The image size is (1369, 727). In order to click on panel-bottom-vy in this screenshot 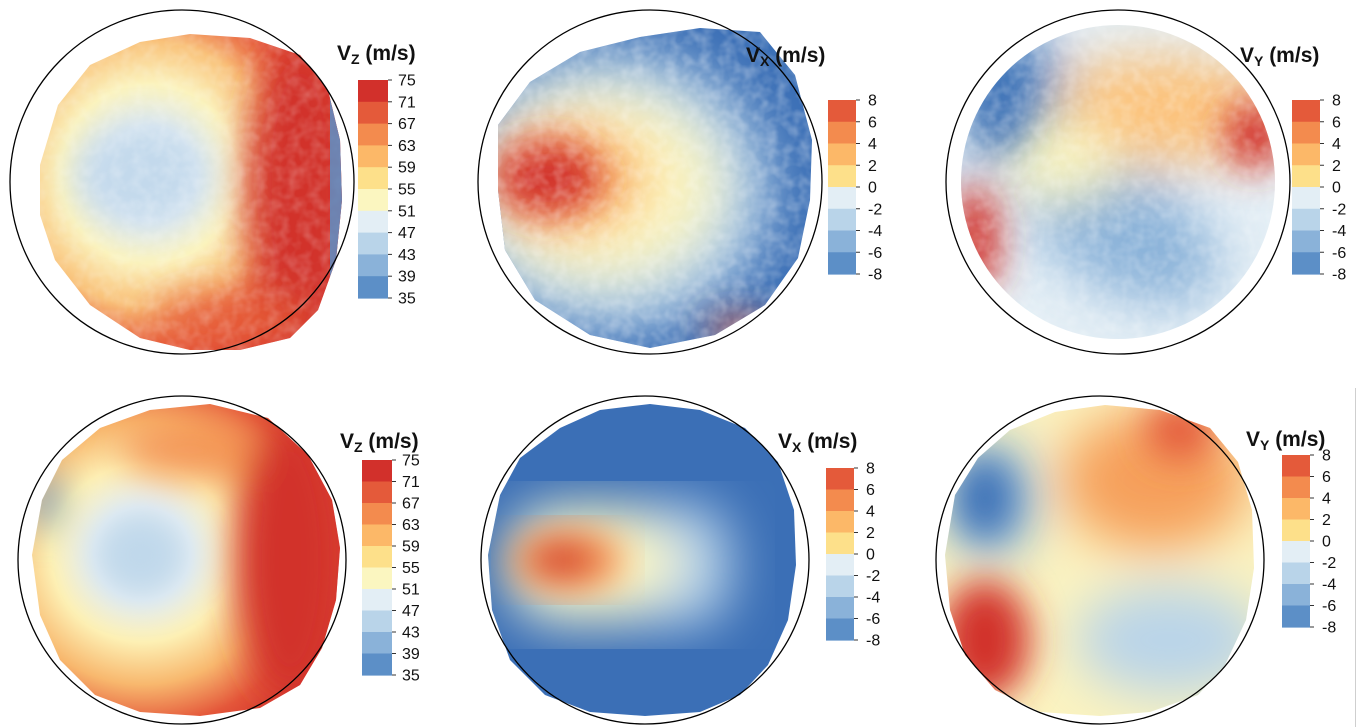, I will do `click(1100, 560)`.